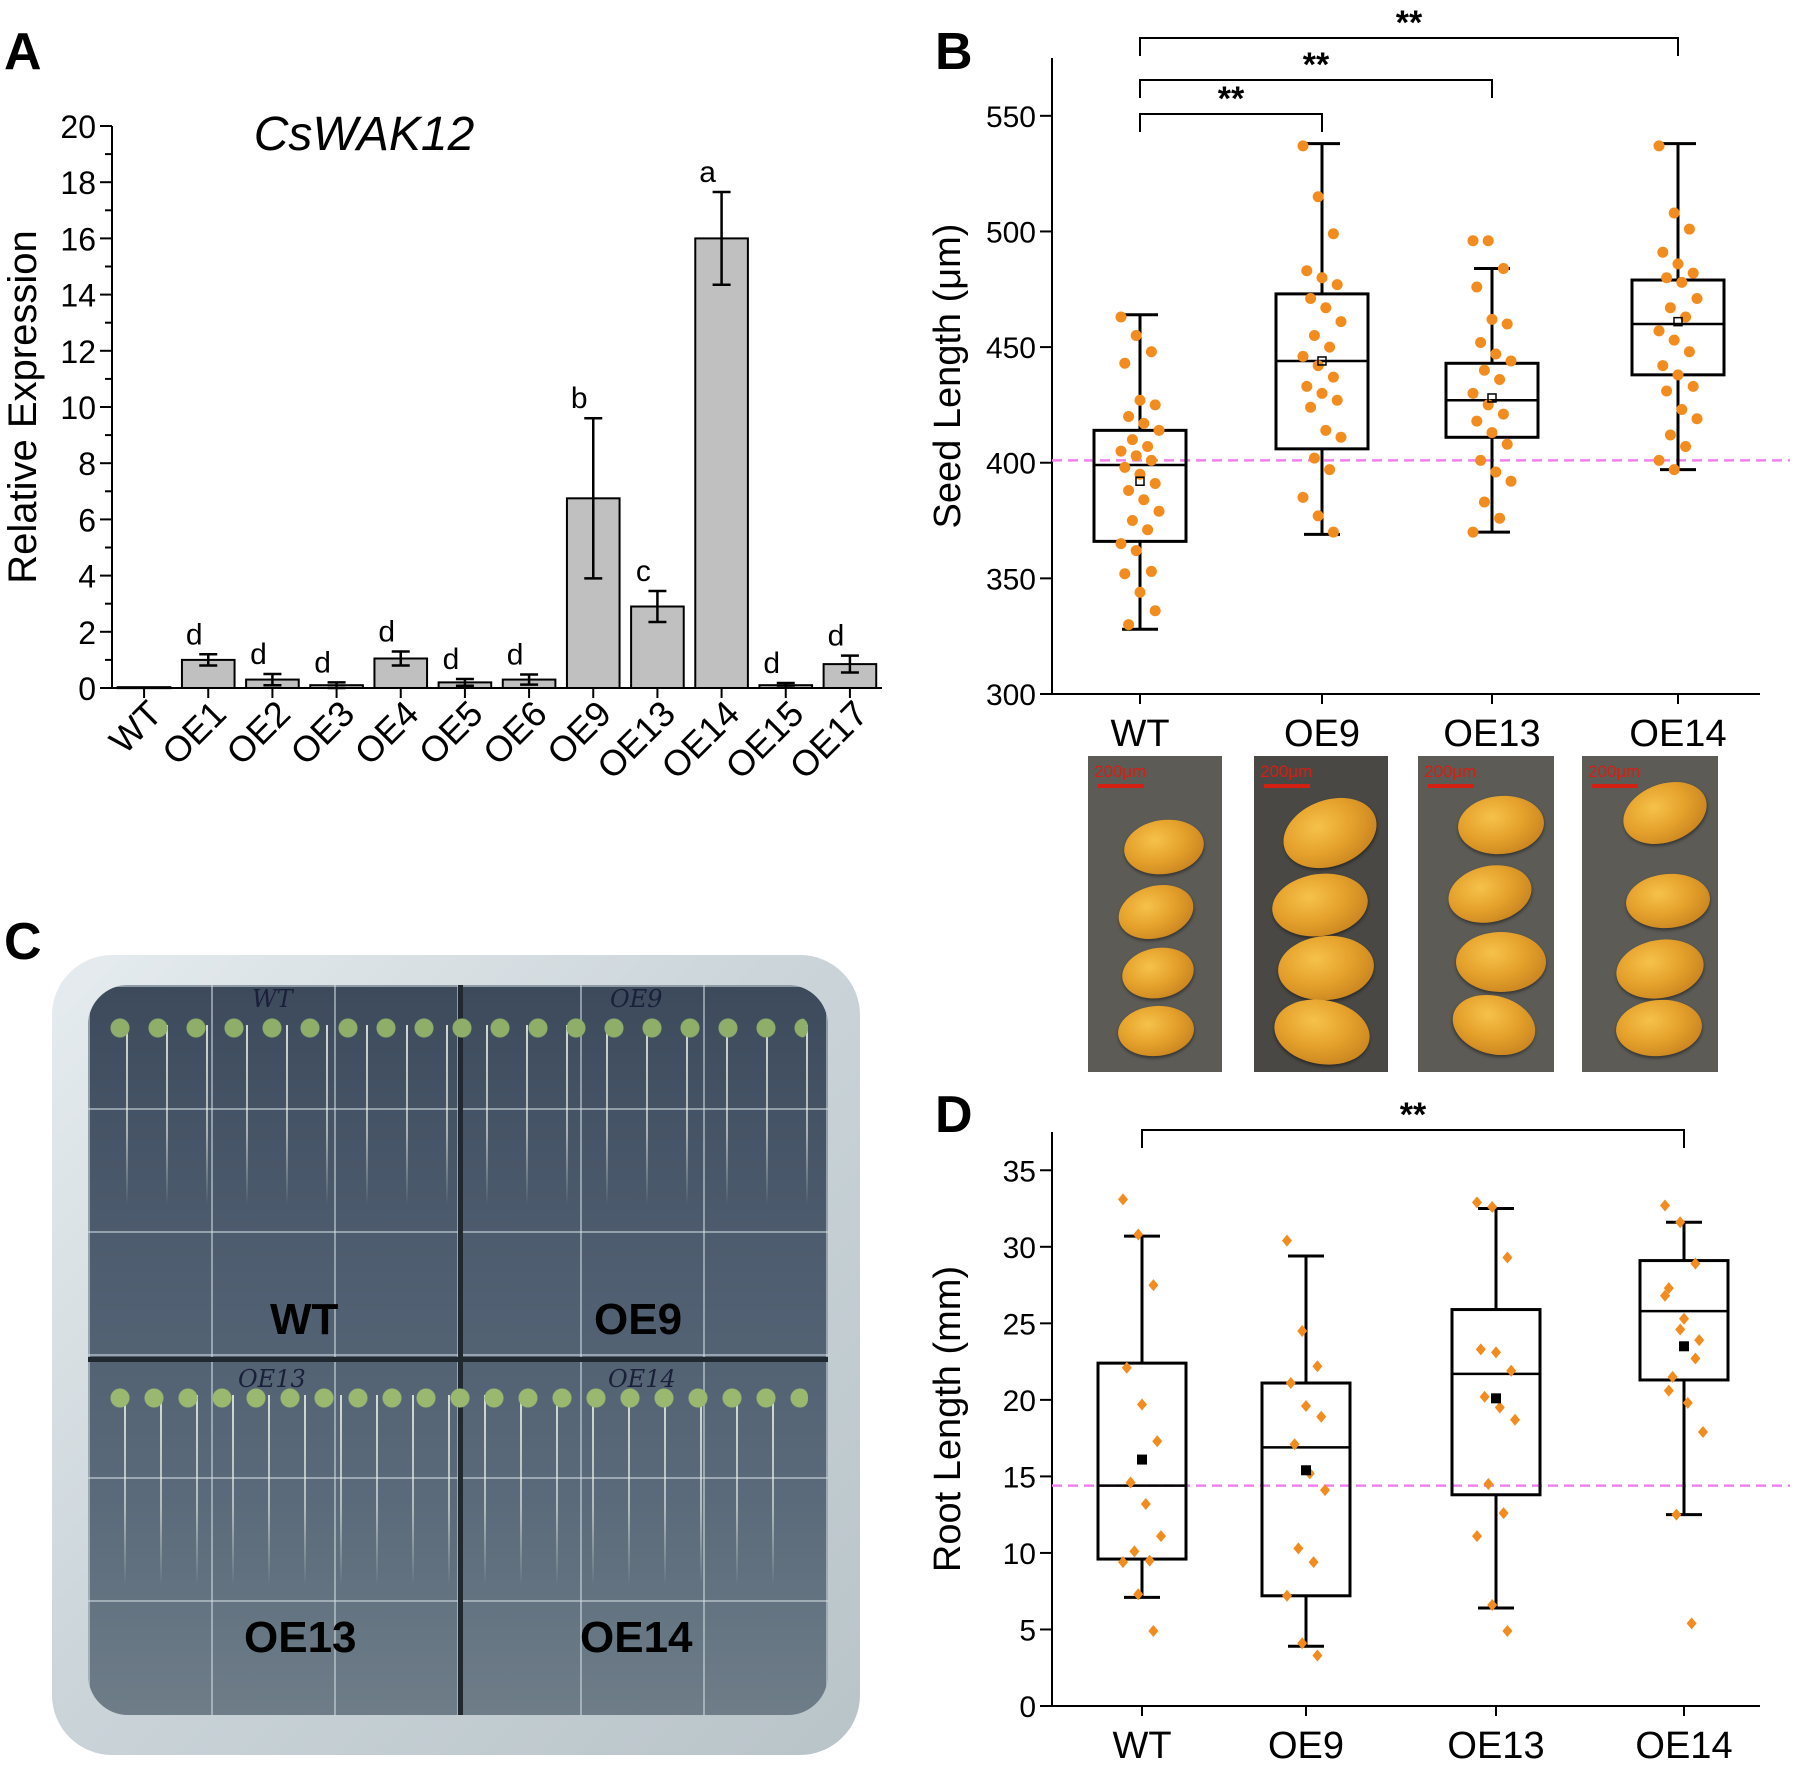  I want to click on seedling-row-top, so click(458, 1115).